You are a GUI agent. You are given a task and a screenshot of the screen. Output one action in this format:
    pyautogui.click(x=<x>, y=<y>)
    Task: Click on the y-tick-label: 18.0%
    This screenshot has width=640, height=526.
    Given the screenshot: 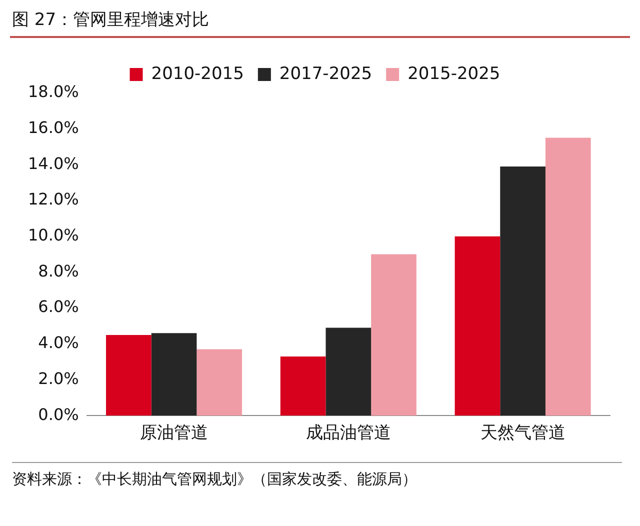 What is the action you would take?
    pyautogui.click(x=53, y=92)
    